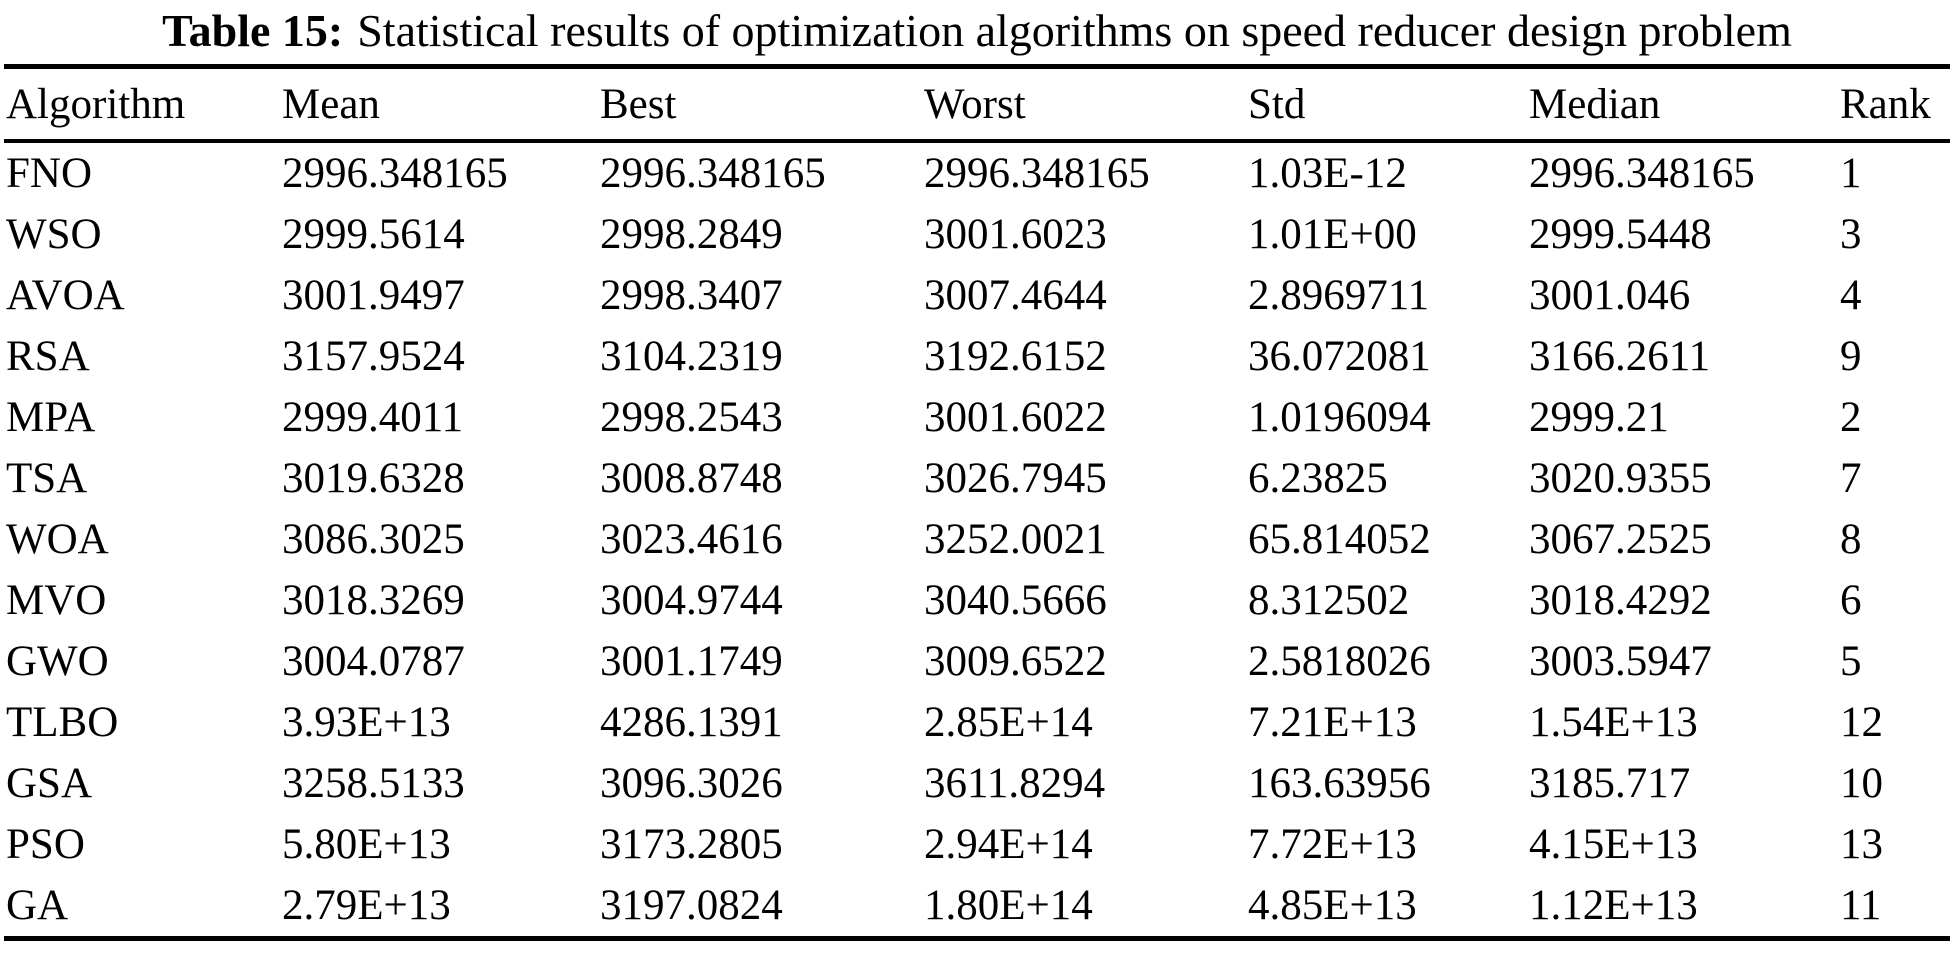  Describe the element at coordinates (366, 905) in the screenshot. I see `mean-cell: 2.79E+13` at that location.